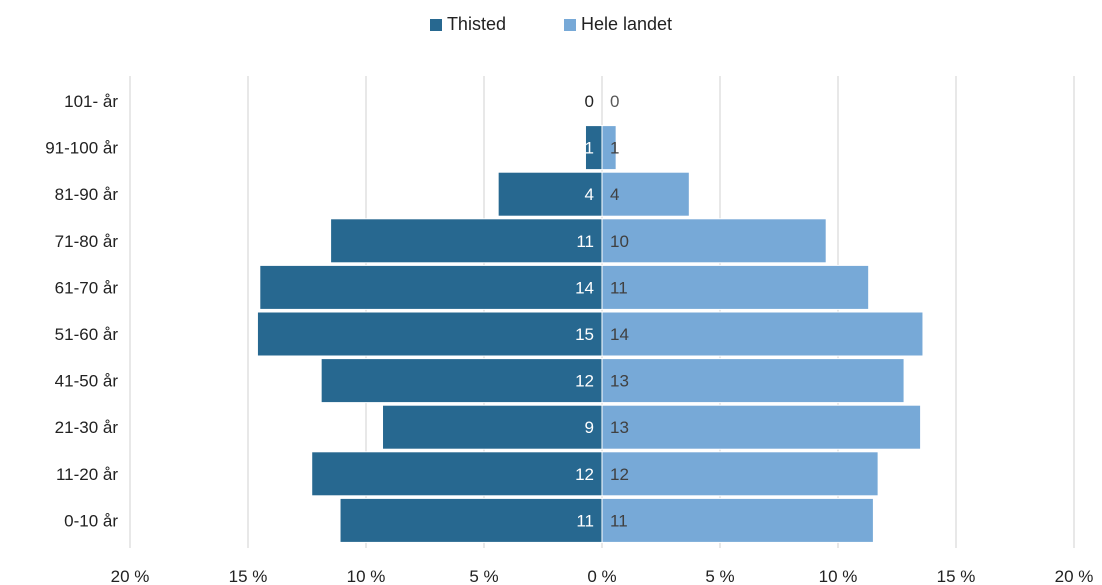 The height and width of the screenshot is (585, 1102). Describe the element at coordinates (614, 194) in the screenshot. I see `data-label-hele-landet: 4` at that location.